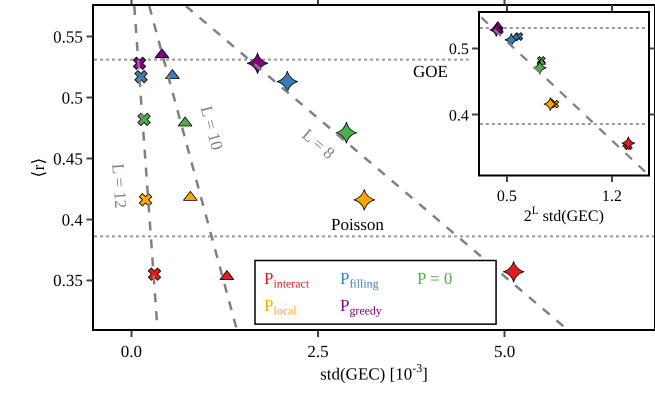 The image size is (655, 403). I want to click on y-tick-label: 0.5, so click(72, 98).